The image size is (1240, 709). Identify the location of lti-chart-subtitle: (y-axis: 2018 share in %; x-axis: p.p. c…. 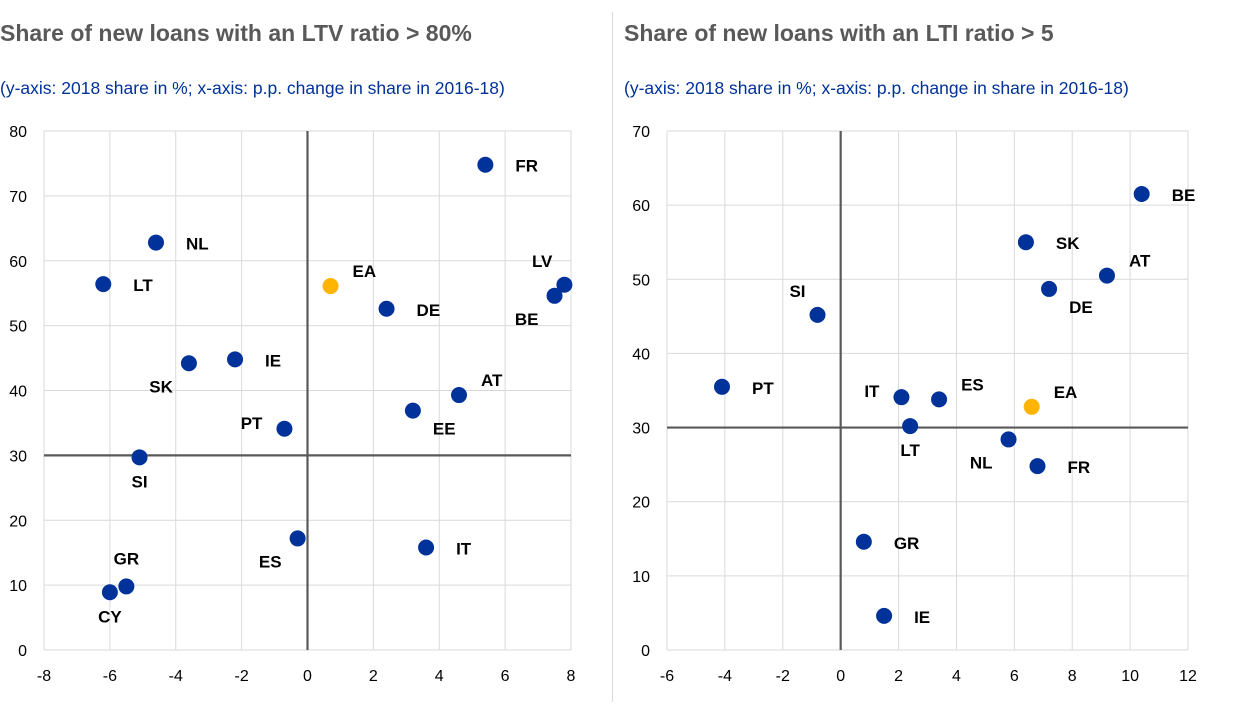
(876, 88).